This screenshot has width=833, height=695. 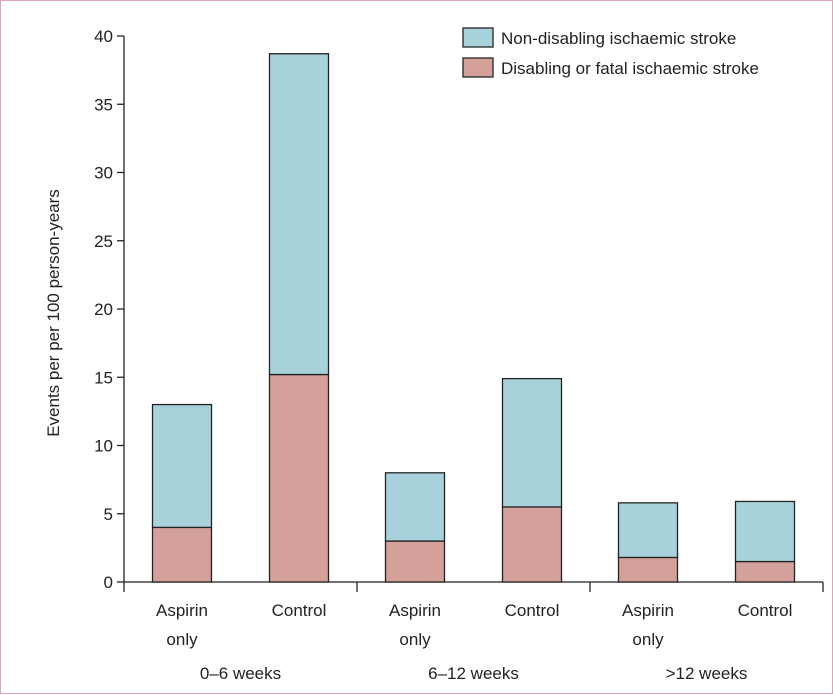 I want to click on group-label: 0–6 weeks, so click(x=240, y=673).